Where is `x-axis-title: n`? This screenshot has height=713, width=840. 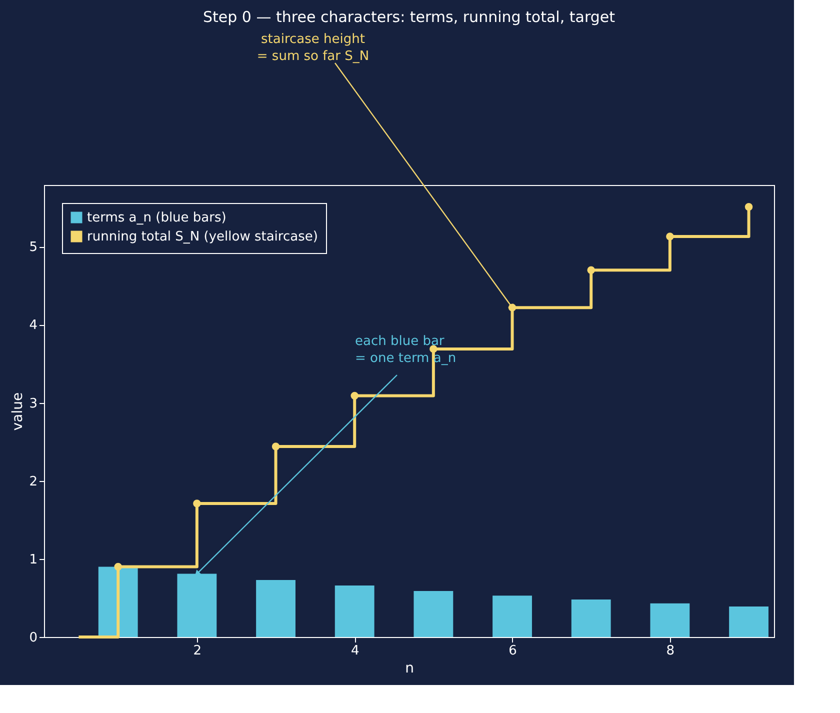 x-axis-title: n is located at coordinates (409, 668).